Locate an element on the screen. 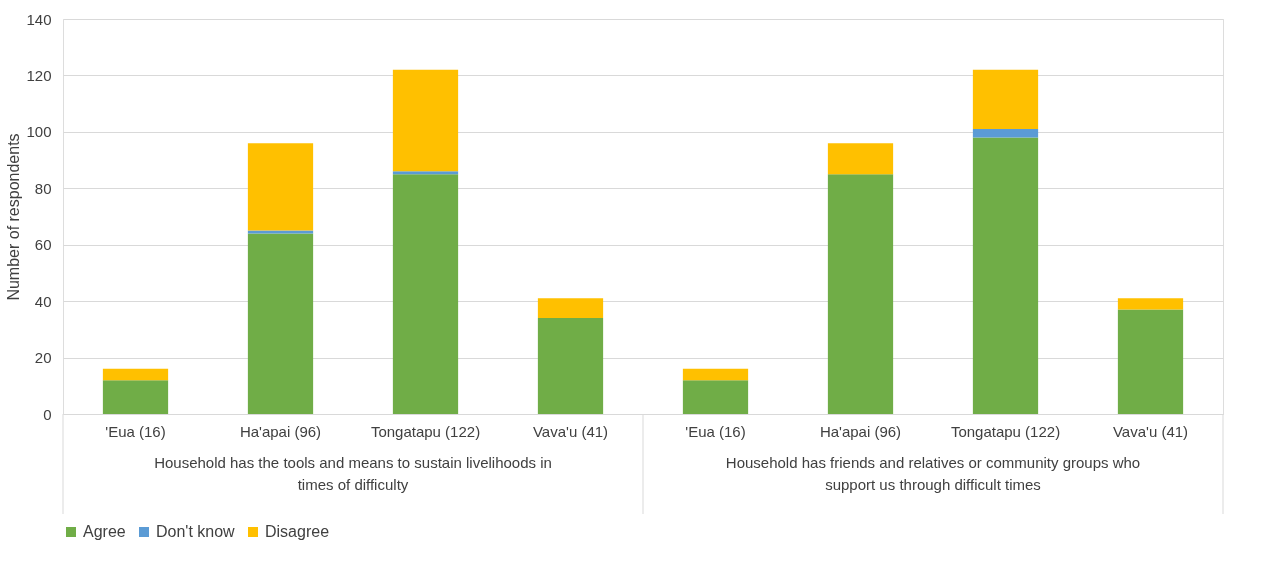 Image resolution: width=1279 pixels, height=587 pixels. y-tick-label: 0 is located at coordinates (47, 414).